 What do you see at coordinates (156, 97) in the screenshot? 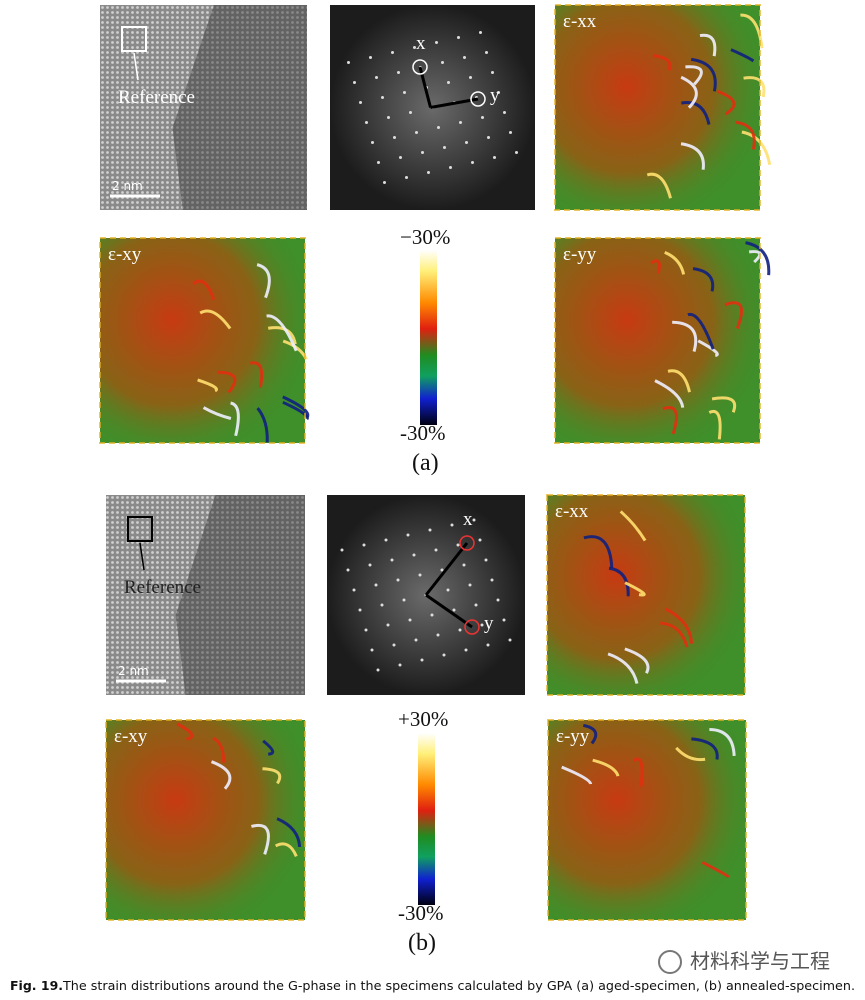
I see `reference-label: Reference` at bounding box center [156, 97].